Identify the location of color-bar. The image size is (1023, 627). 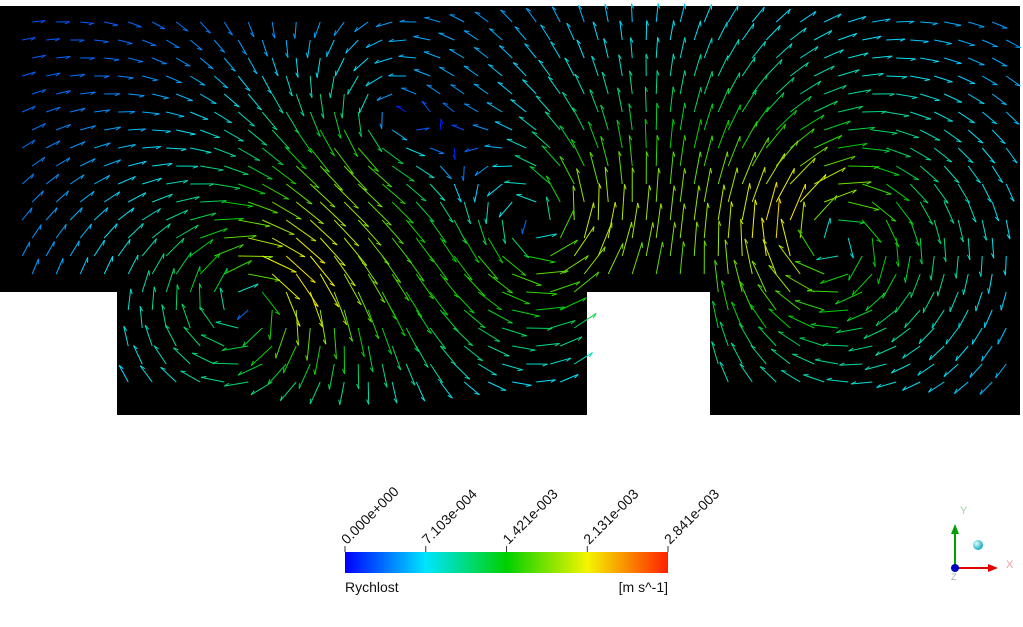
(506, 562).